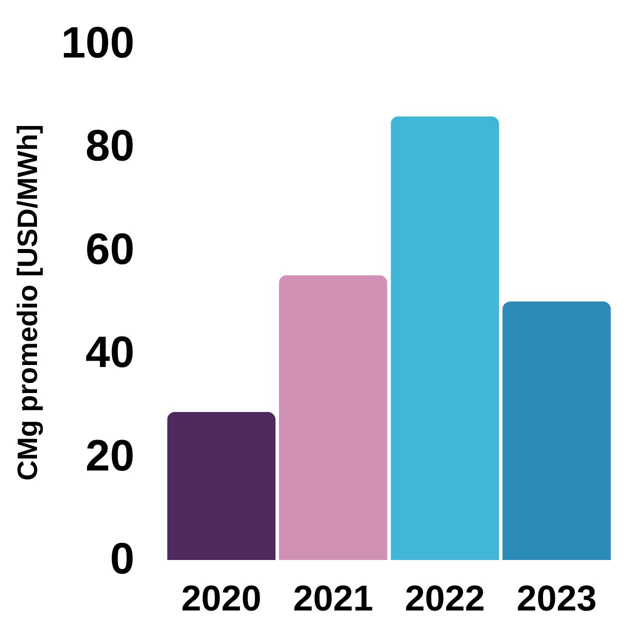  What do you see at coordinates (333, 598) in the screenshot?
I see `x-tick-label: 2021` at bounding box center [333, 598].